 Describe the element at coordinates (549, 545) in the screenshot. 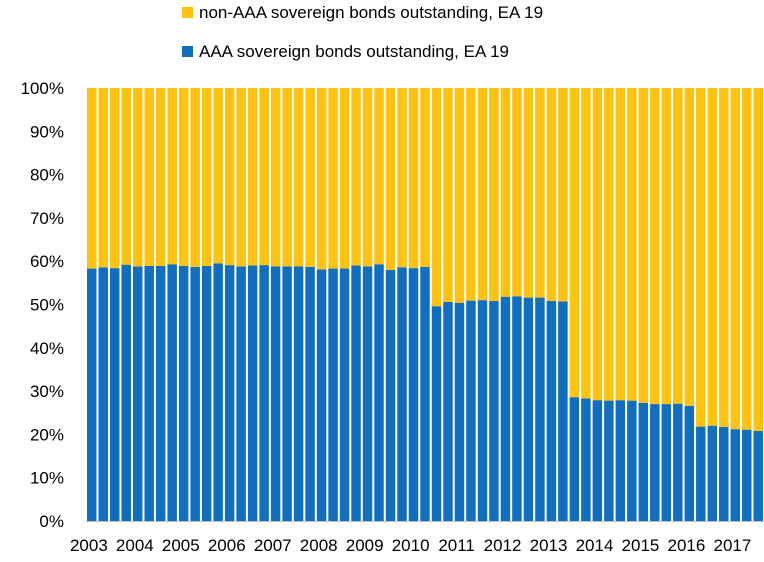

I see `x-tick-label: 2013` at that location.